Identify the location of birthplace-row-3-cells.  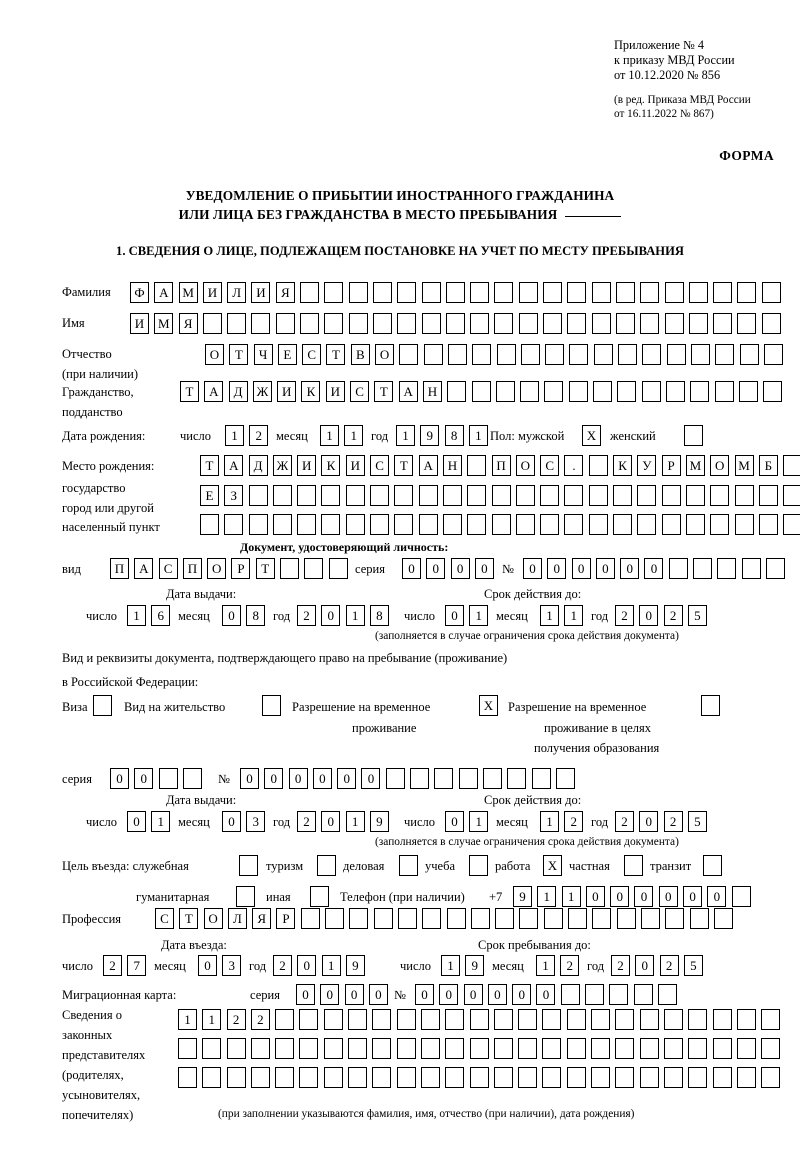
(500, 524).